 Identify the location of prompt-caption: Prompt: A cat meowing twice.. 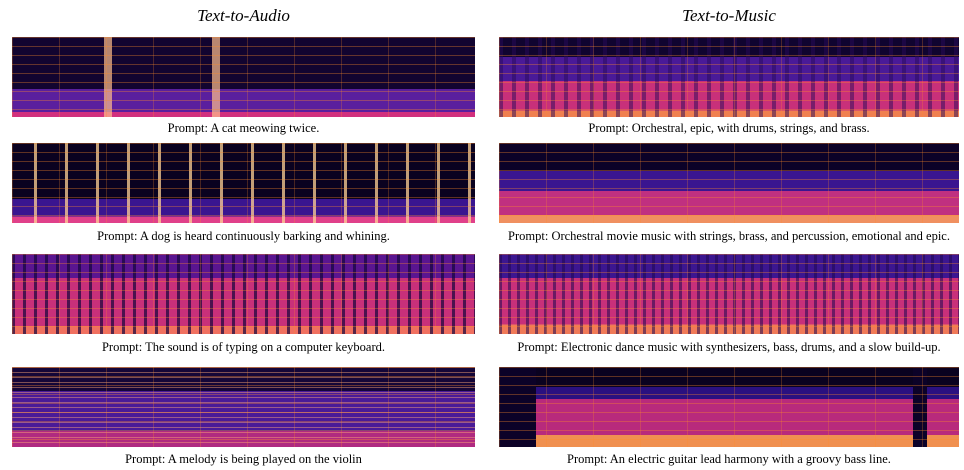
(243, 128).